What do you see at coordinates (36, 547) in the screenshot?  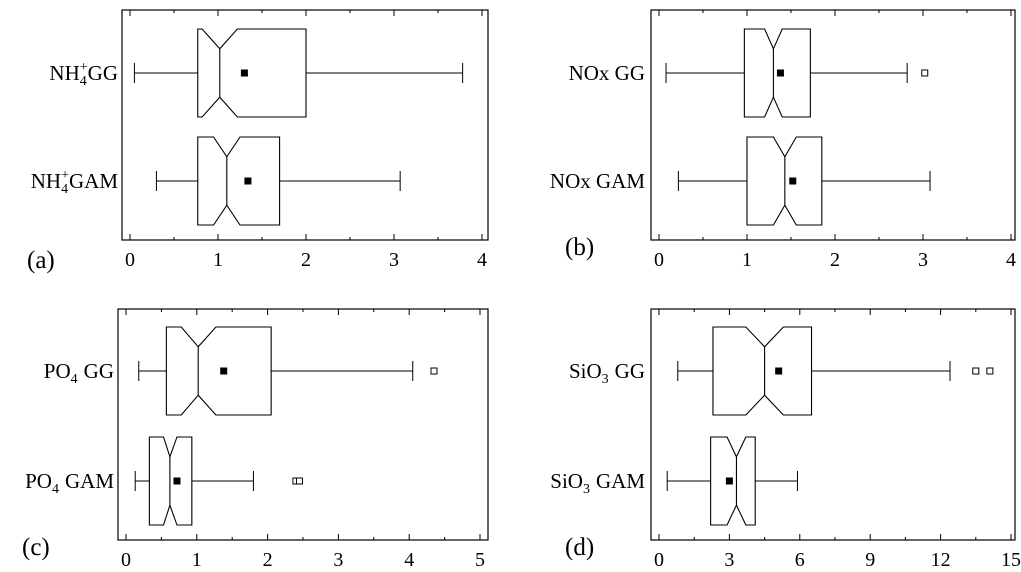 I see `panel-label: (c)` at bounding box center [36, 547].